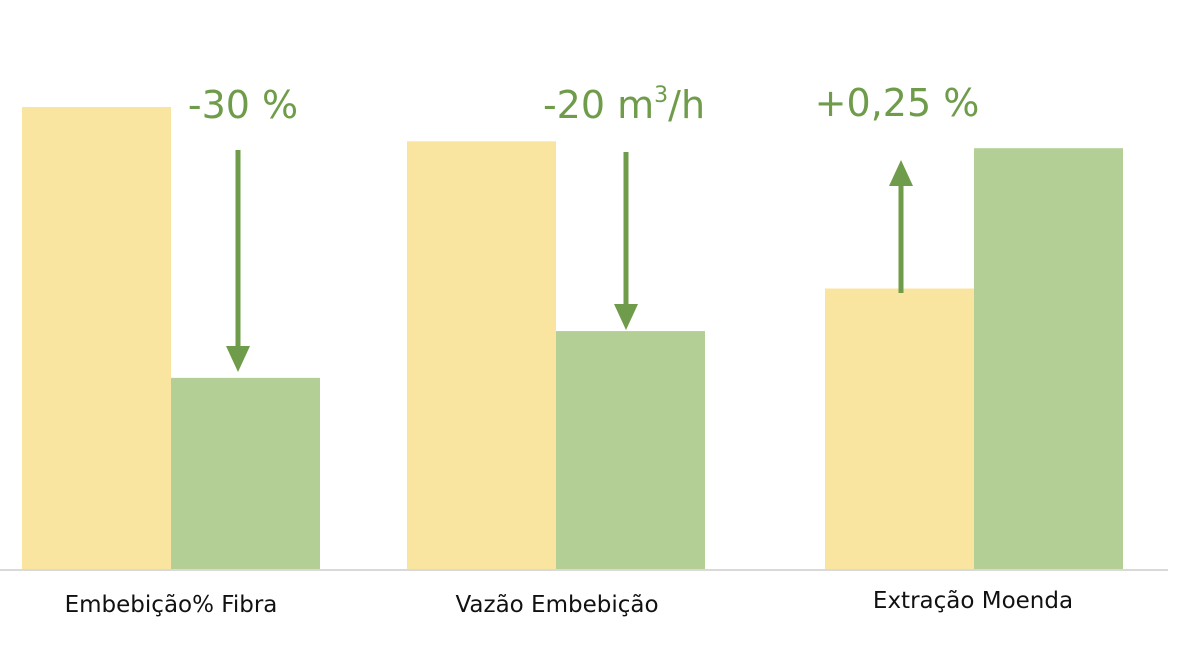 The height and width of the screenshot is (646, 1180). I want to click on delta-label-vazao-embebicao-suffix: /h, so click(686, 105).